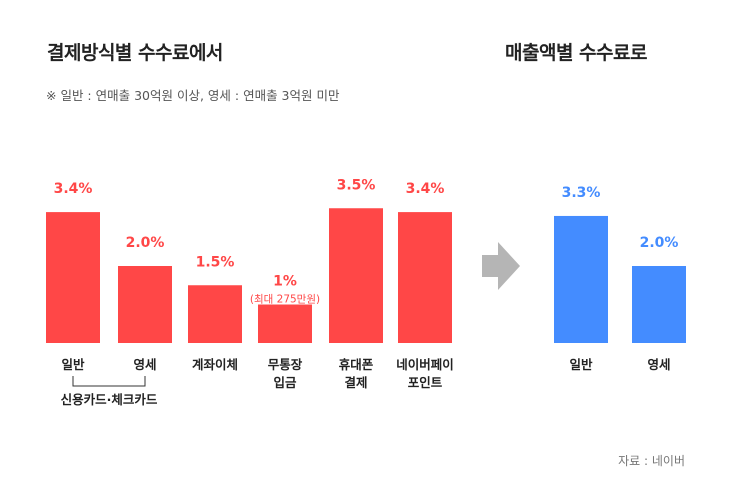 The width and height of the screenshot is (730, 490). I want to click on value-label-0-5: 3.4%, so click(425, 189).